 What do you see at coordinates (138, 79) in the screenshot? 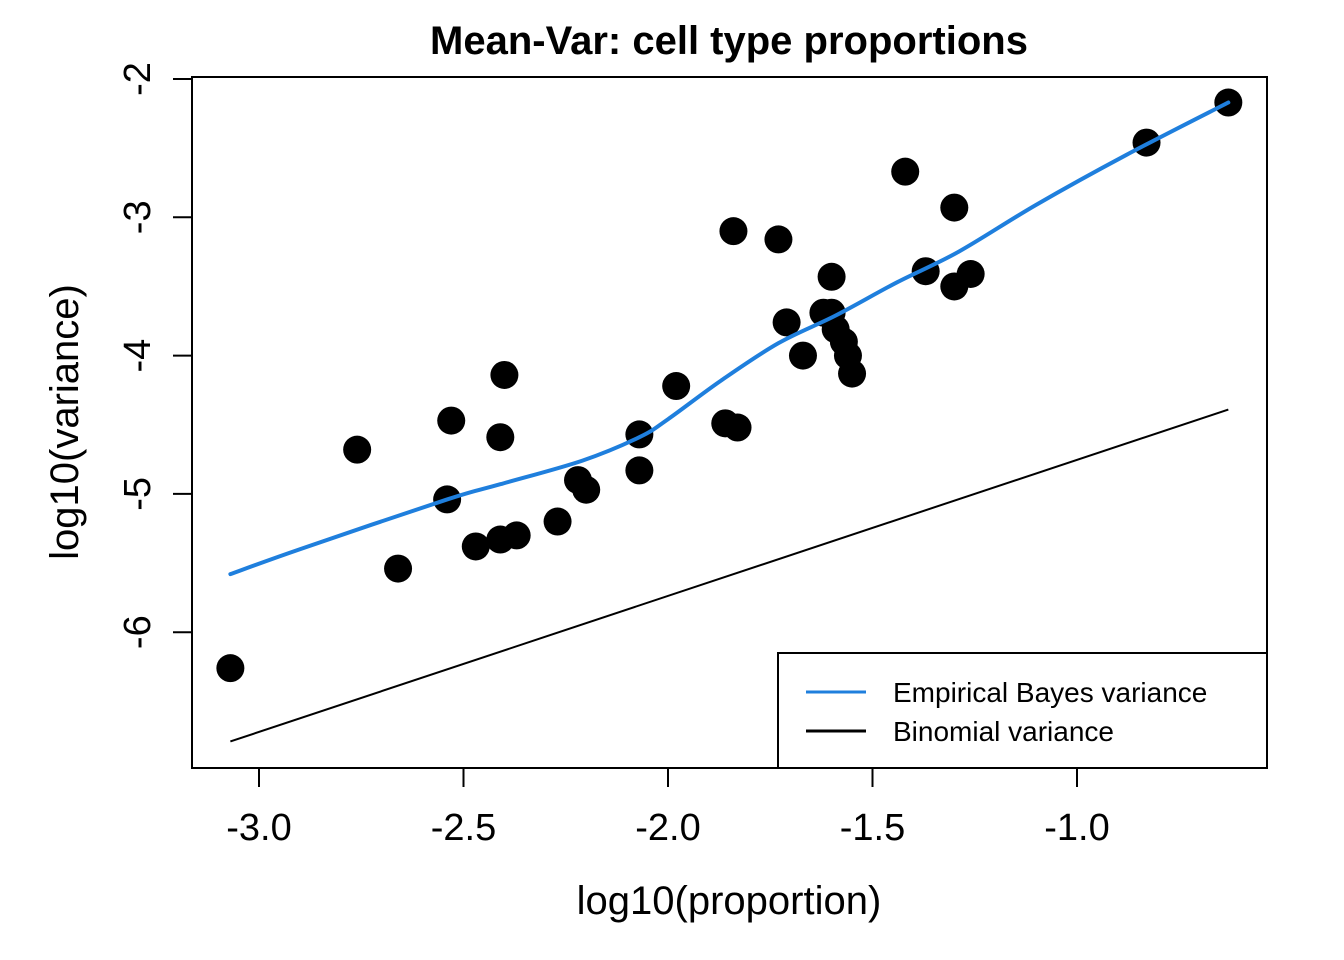
I see `y-tick-label: -2` at bounding box center [138, 79].